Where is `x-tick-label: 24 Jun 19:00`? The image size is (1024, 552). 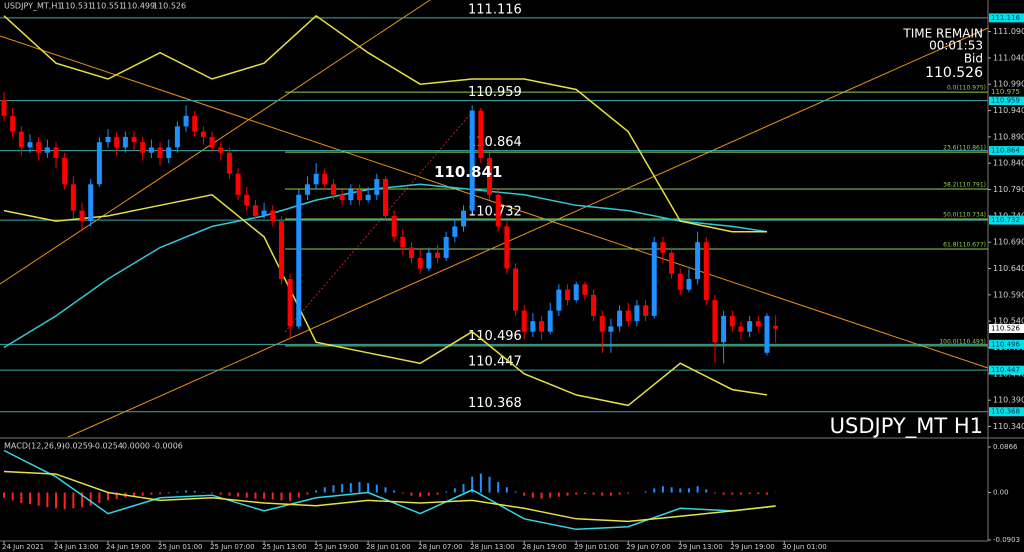 x-tick-label: 24 Jun 19:00 is located at coordinates (128, 547).